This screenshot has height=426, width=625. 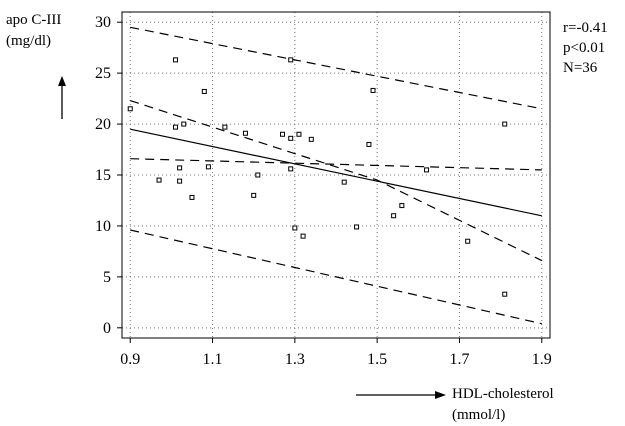 I want to click on y-tick-label-2: 10, so click(x=103, y=226).